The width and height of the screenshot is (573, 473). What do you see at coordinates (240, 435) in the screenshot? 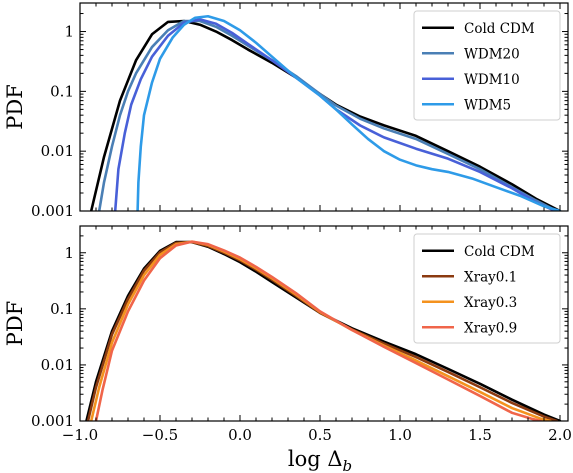
I see `x-tick-label: 0.0` at bounding box center [240, 435].